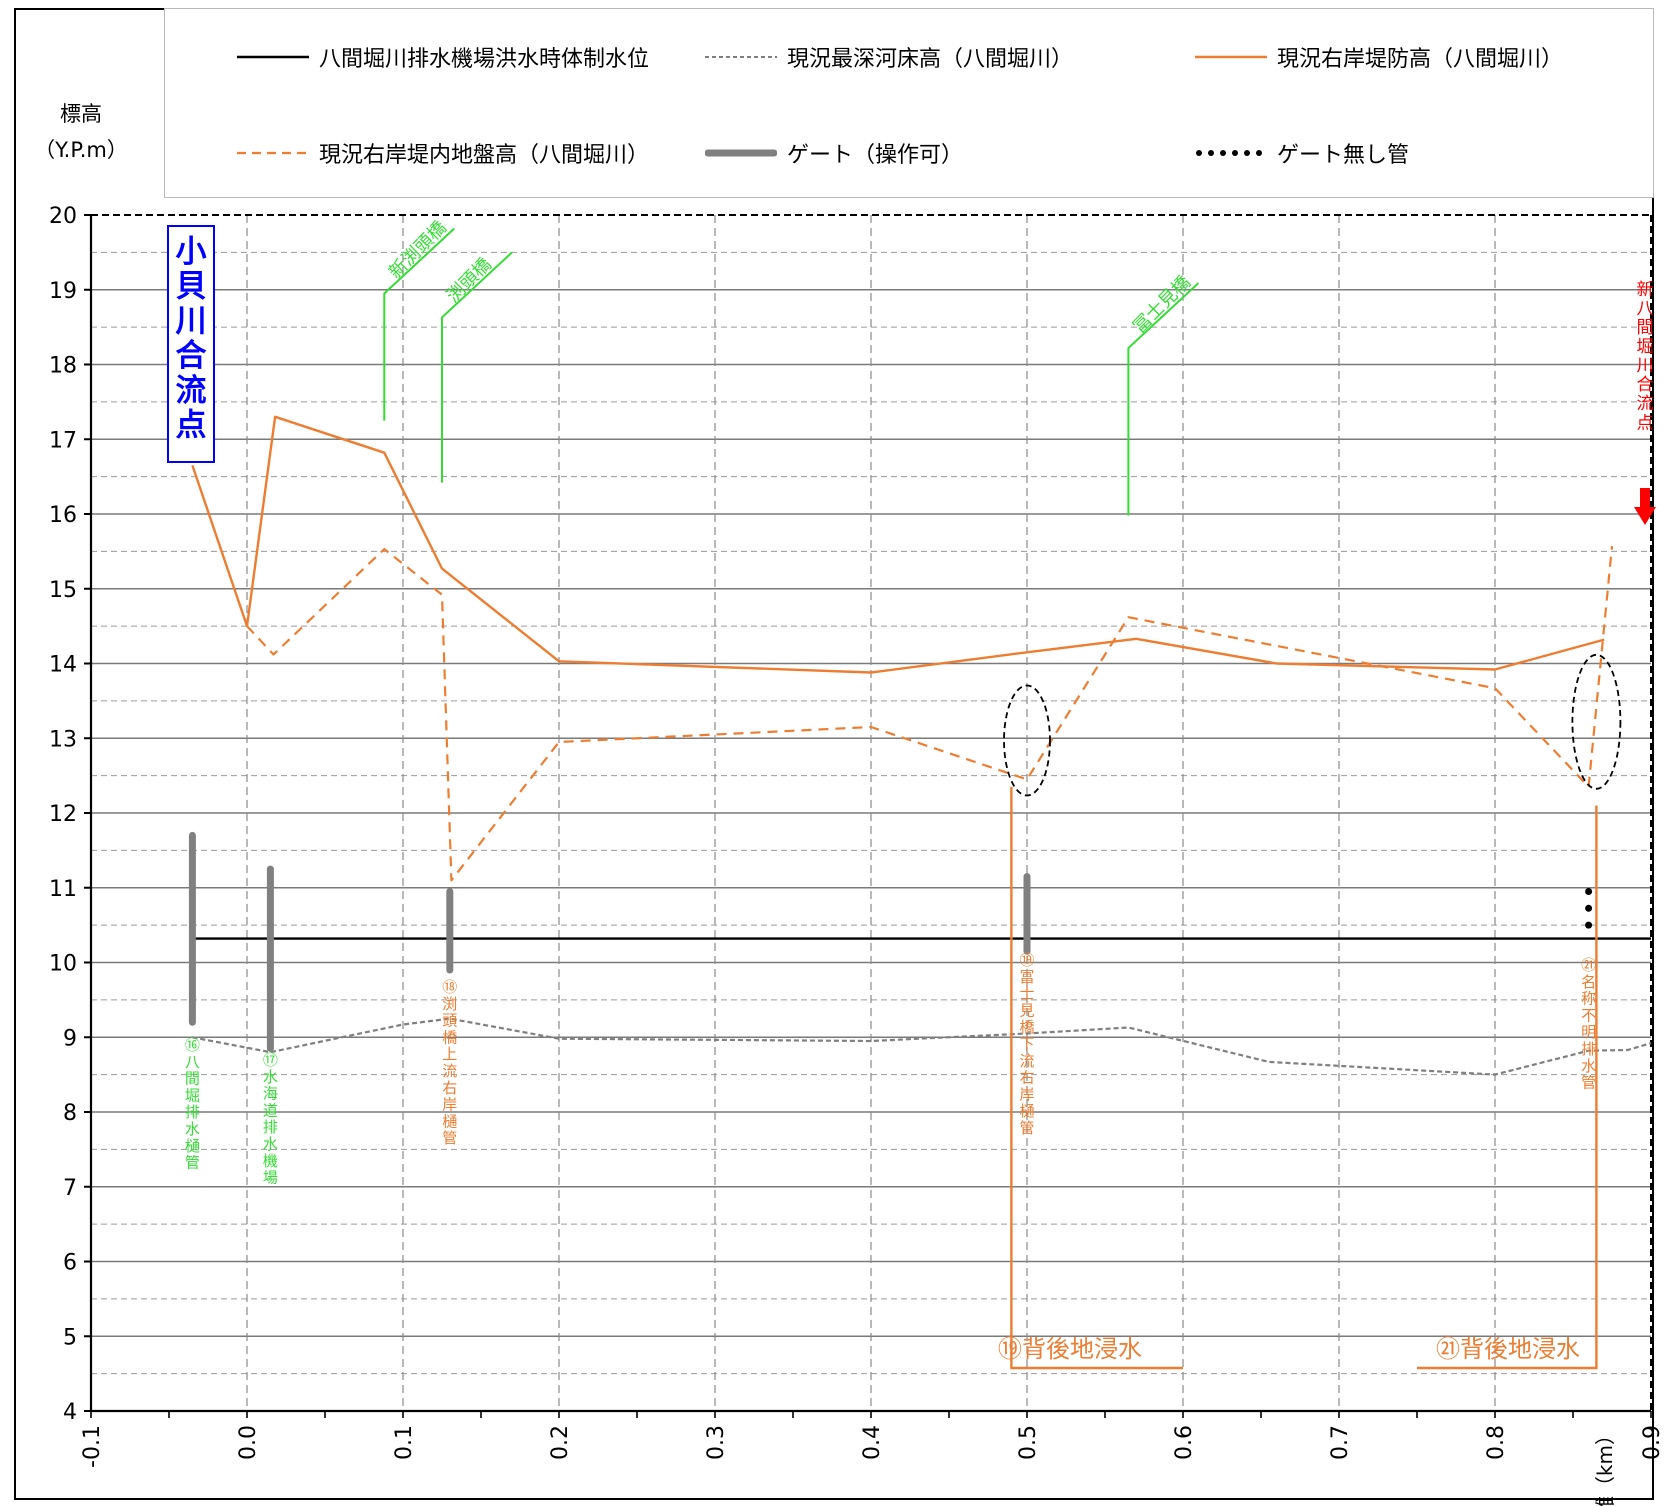 The image size is (1666, 1506). Describe the element at coordinates (63, 515) in the screenshot. I see `y-tick-label: 16` at that location.